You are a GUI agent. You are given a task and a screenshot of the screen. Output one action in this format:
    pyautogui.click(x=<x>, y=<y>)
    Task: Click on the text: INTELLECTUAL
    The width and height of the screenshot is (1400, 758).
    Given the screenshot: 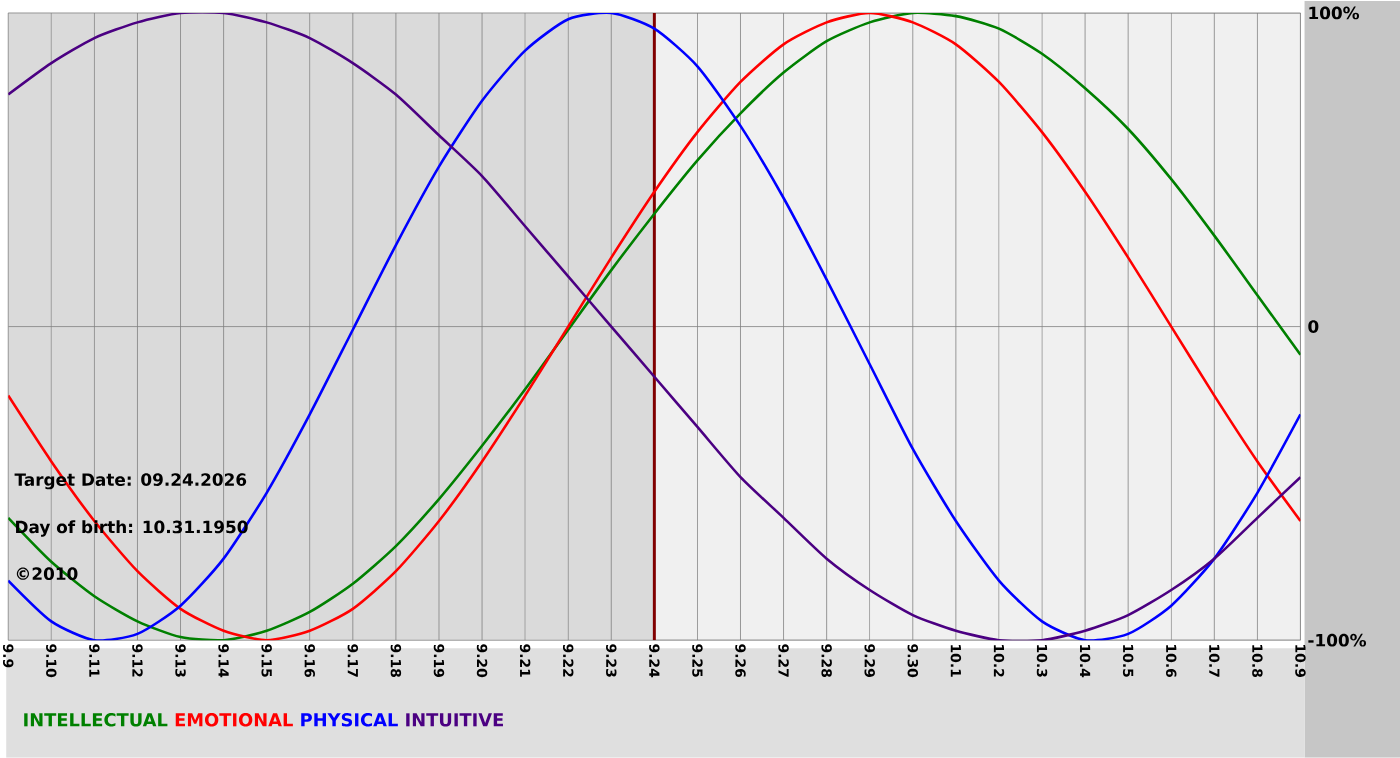 What is the action you would take?
    pyautogui.click(x=96, y=720)
    